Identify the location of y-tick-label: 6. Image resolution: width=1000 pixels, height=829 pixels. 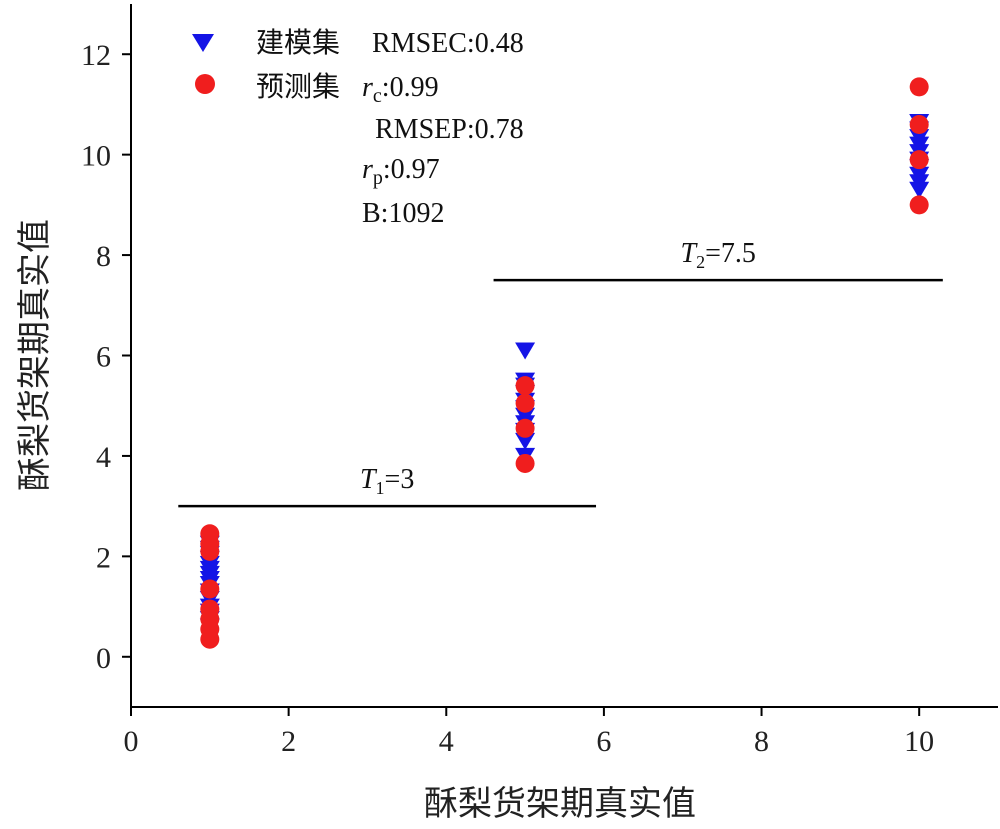
(103, 357).